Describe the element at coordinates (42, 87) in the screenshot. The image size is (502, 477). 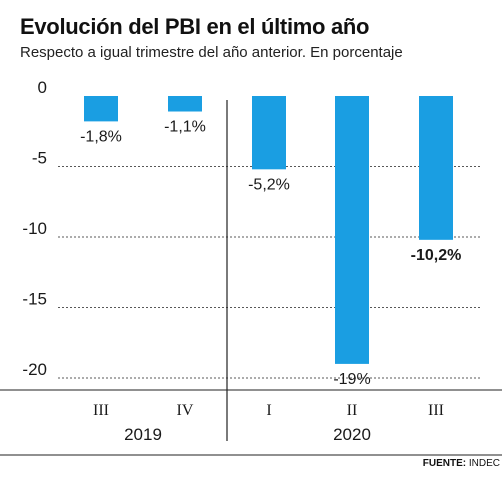
I see `y-tick-label: 0` at that location.